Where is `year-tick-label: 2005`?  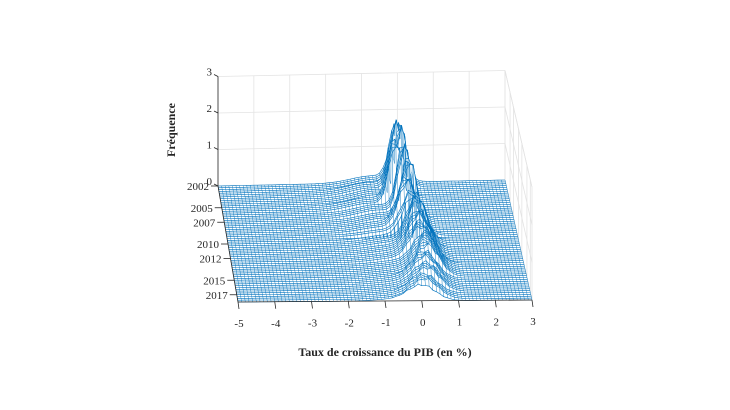
year-tick-label: 2005 is located at coordinates (202, 209).